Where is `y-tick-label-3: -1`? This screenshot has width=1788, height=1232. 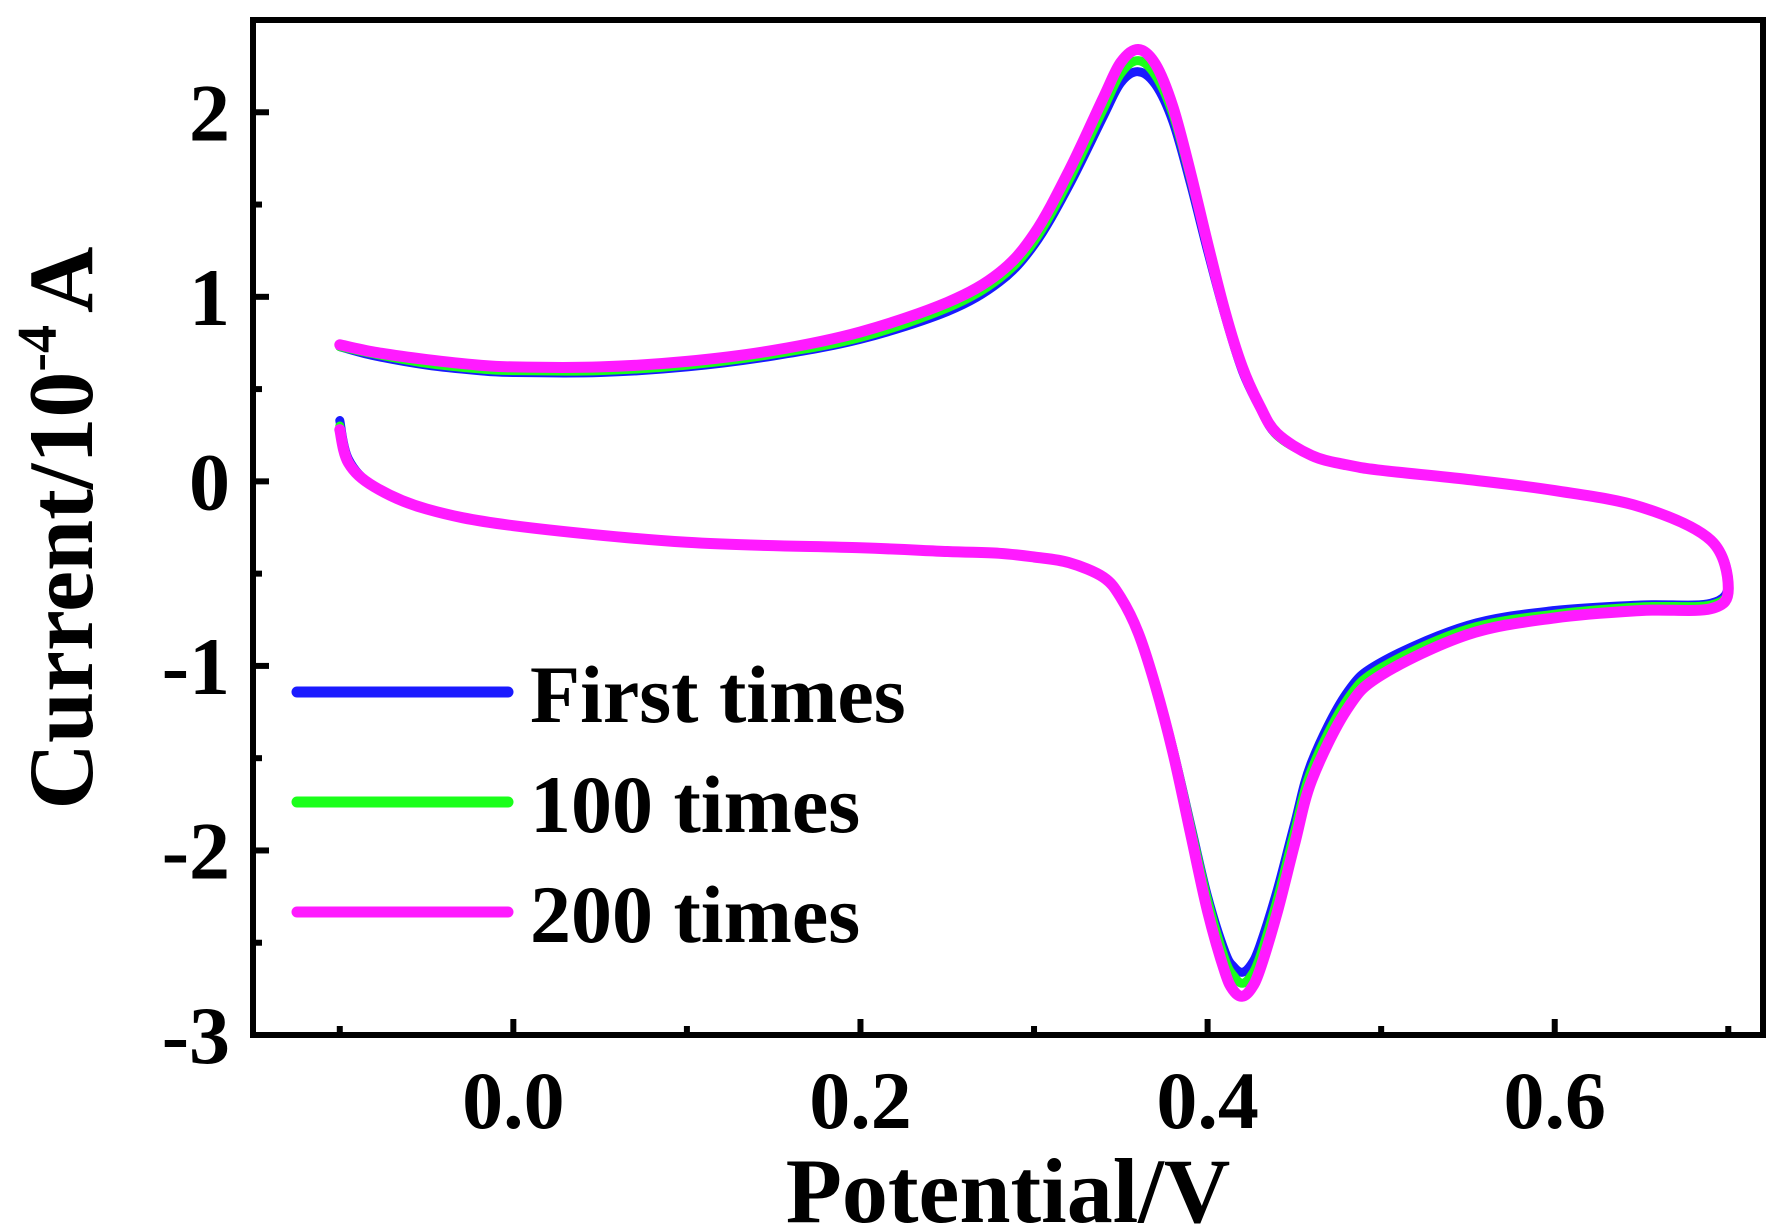
y-tick-label-3: -1 is located at coordinates (196, 666).